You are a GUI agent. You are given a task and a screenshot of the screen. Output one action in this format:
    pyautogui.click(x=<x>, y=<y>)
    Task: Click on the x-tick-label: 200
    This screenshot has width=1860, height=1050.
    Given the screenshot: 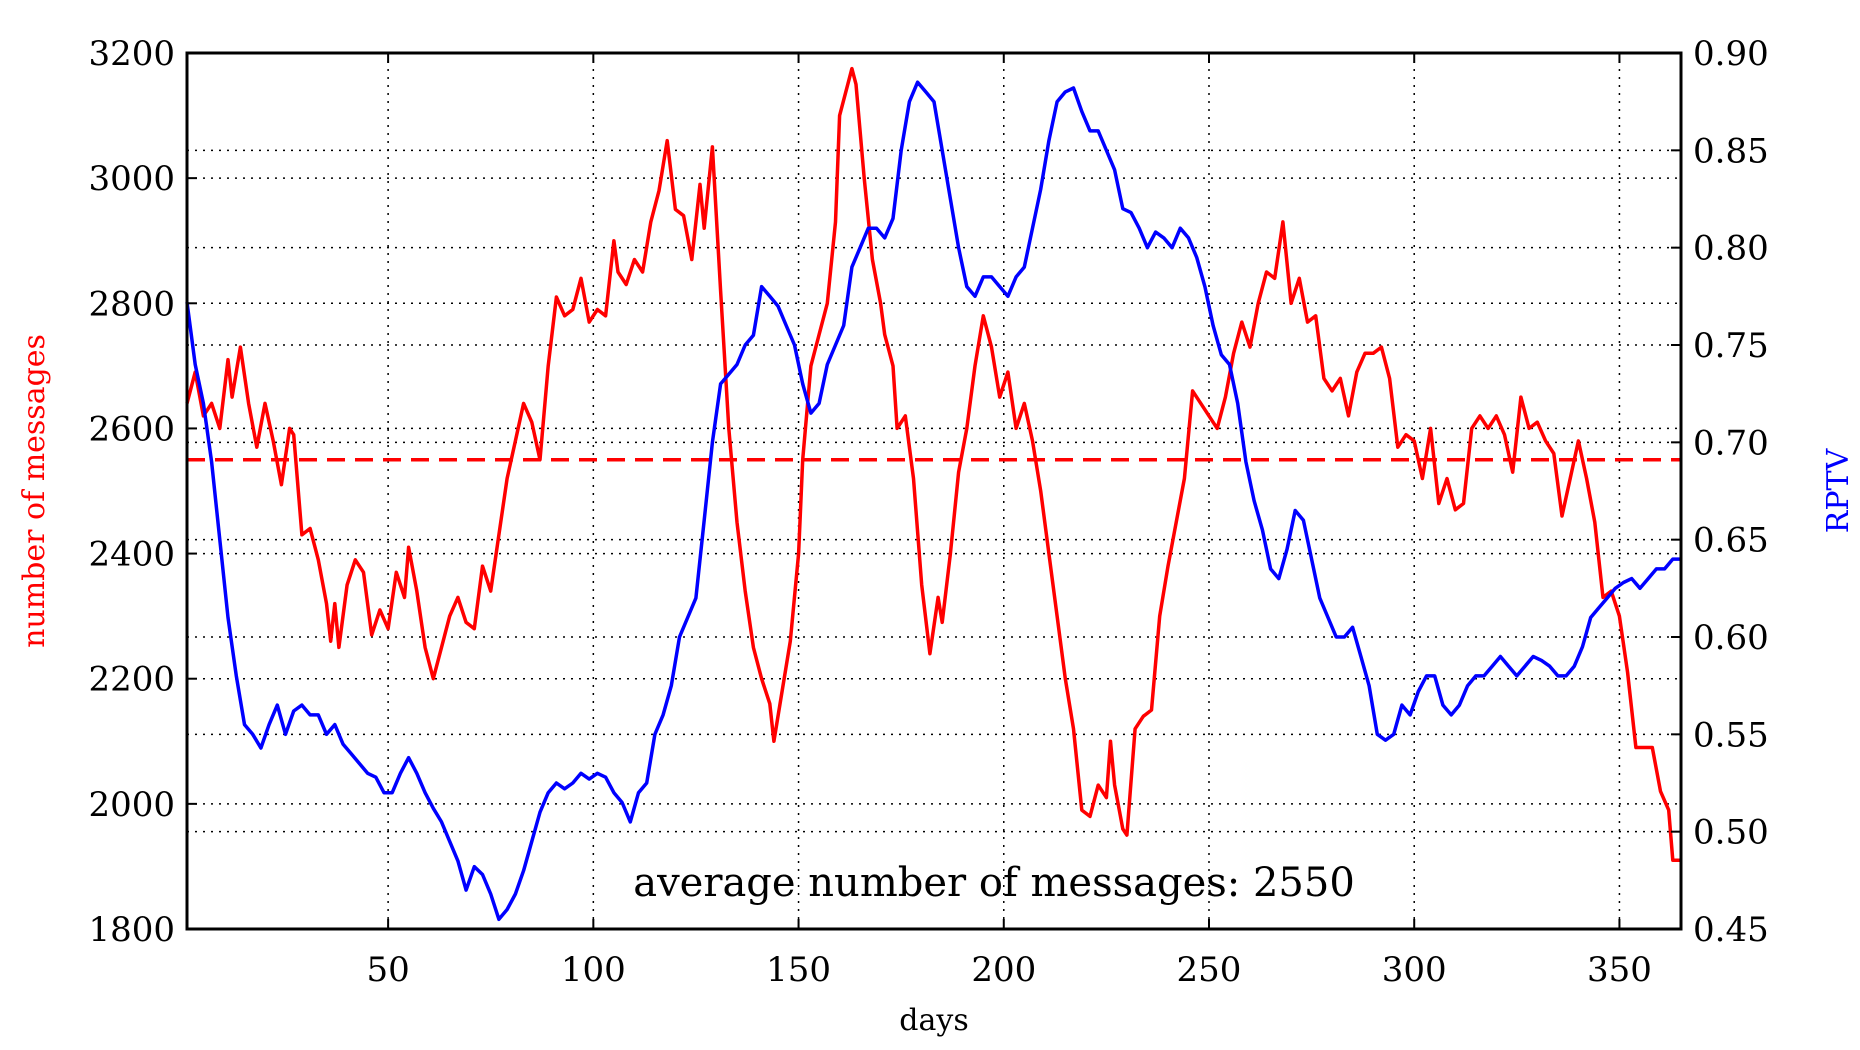 What is the action you would take?
    pyautogui.click(x=1003, y=970)
    